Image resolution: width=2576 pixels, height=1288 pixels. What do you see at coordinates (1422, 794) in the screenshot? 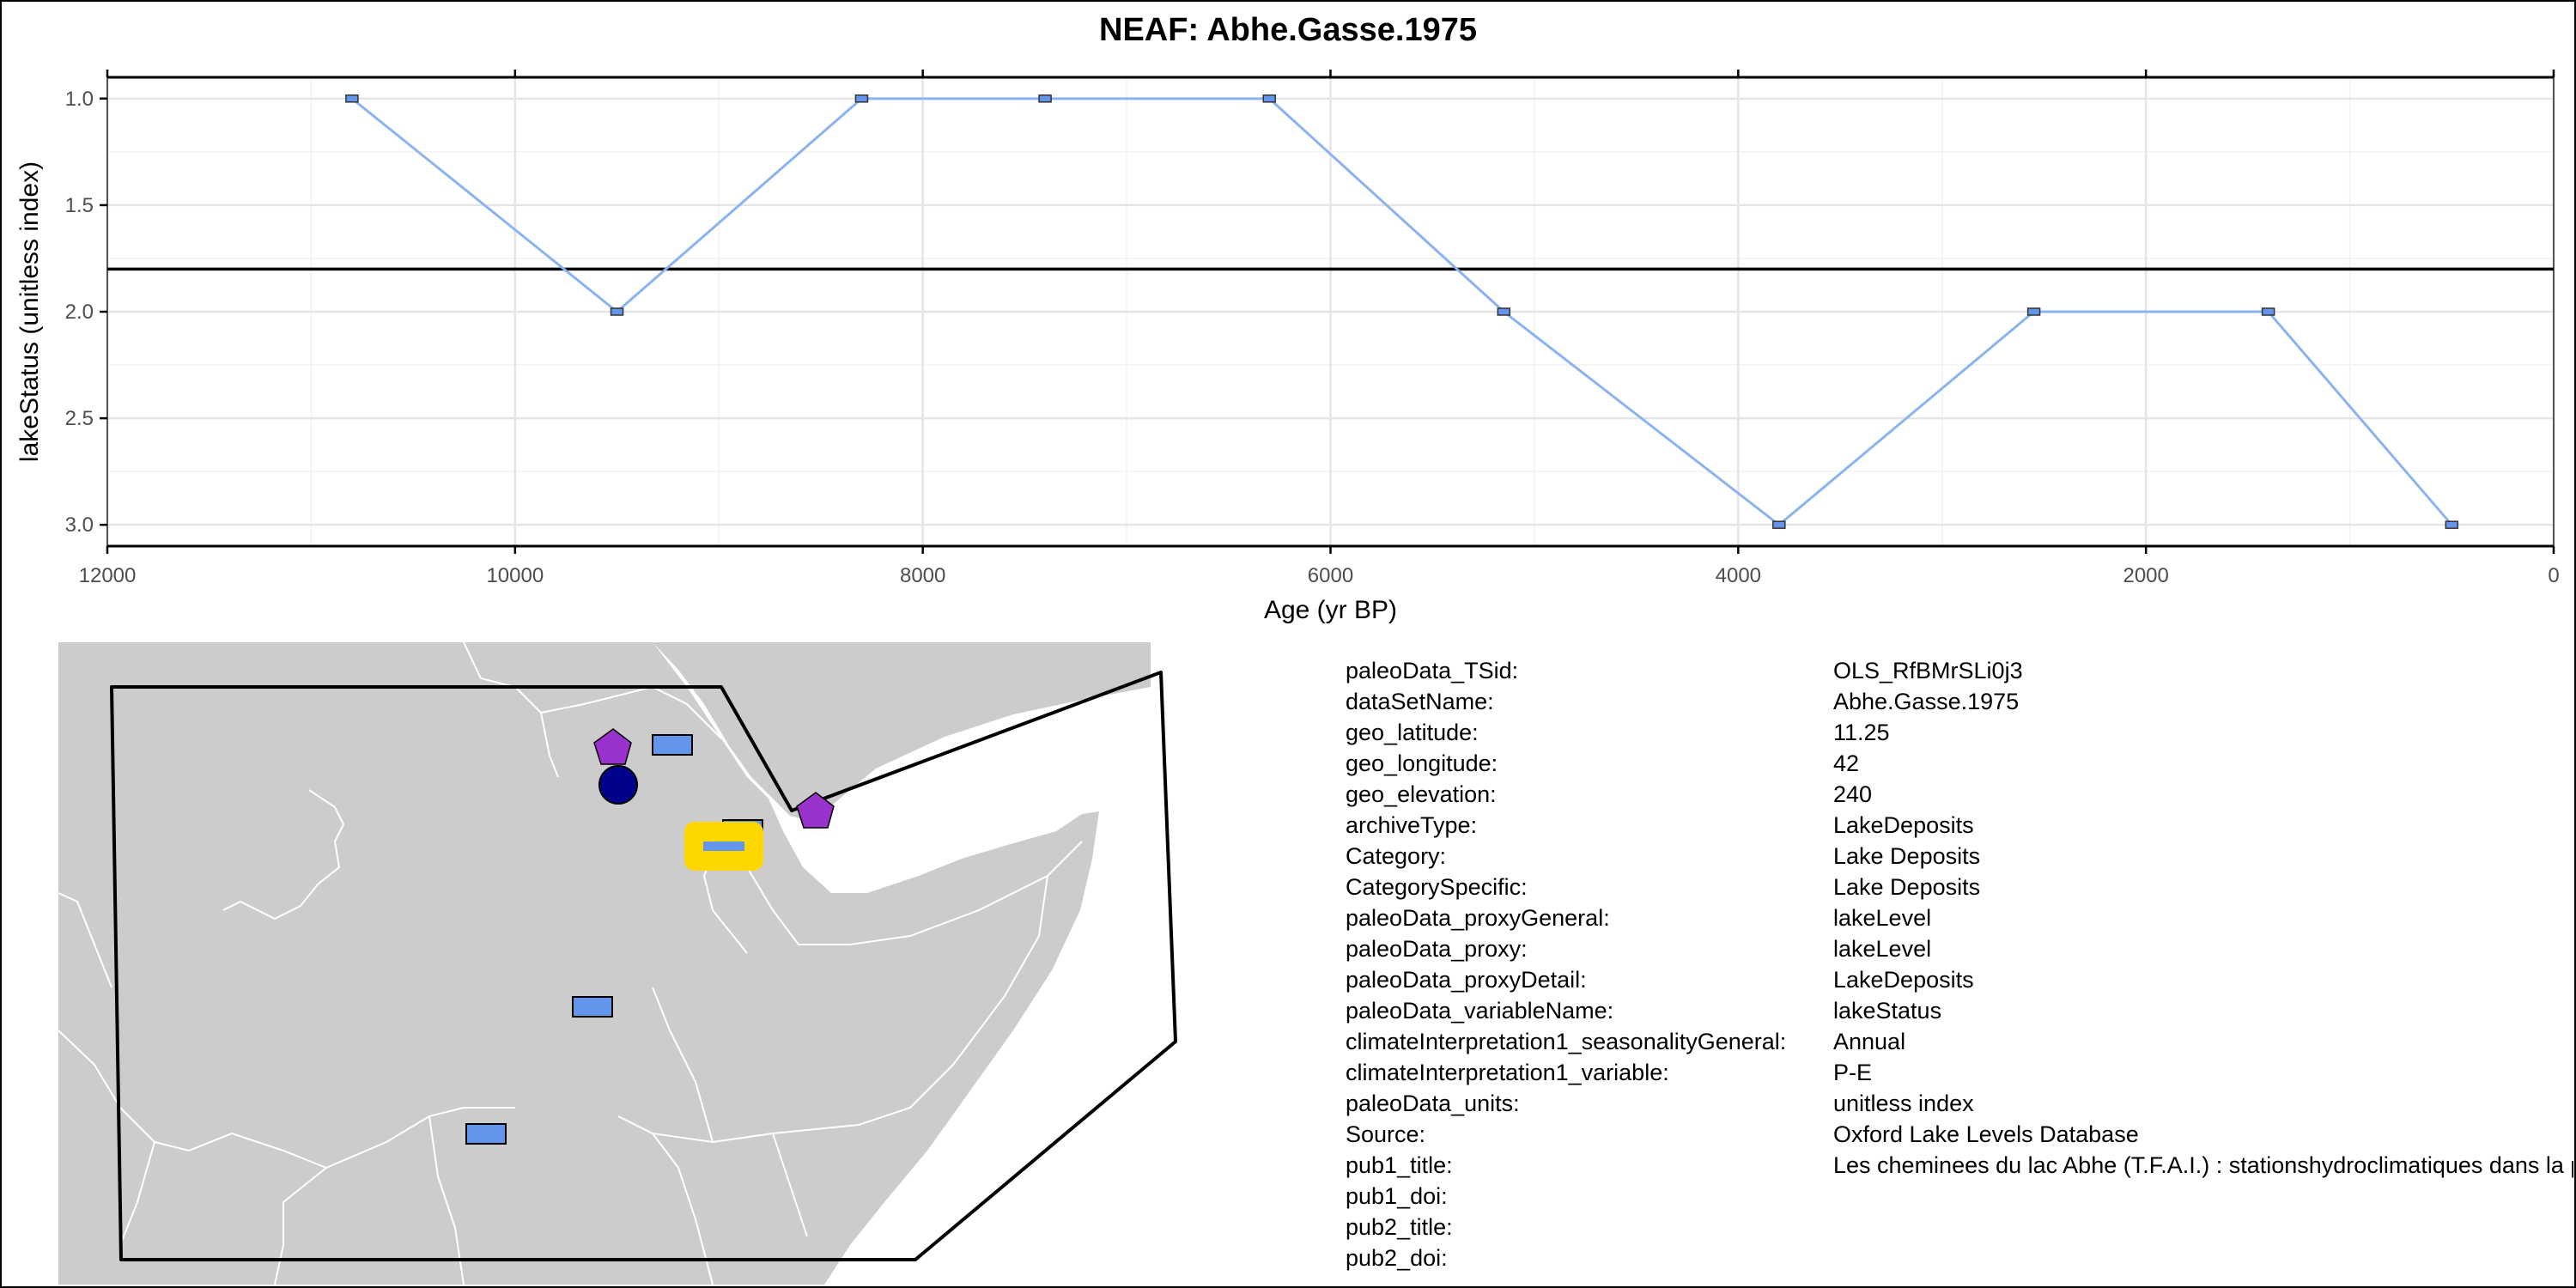
I see `metadata-key: geo_elevation:` at bounding box center [1422, 794].